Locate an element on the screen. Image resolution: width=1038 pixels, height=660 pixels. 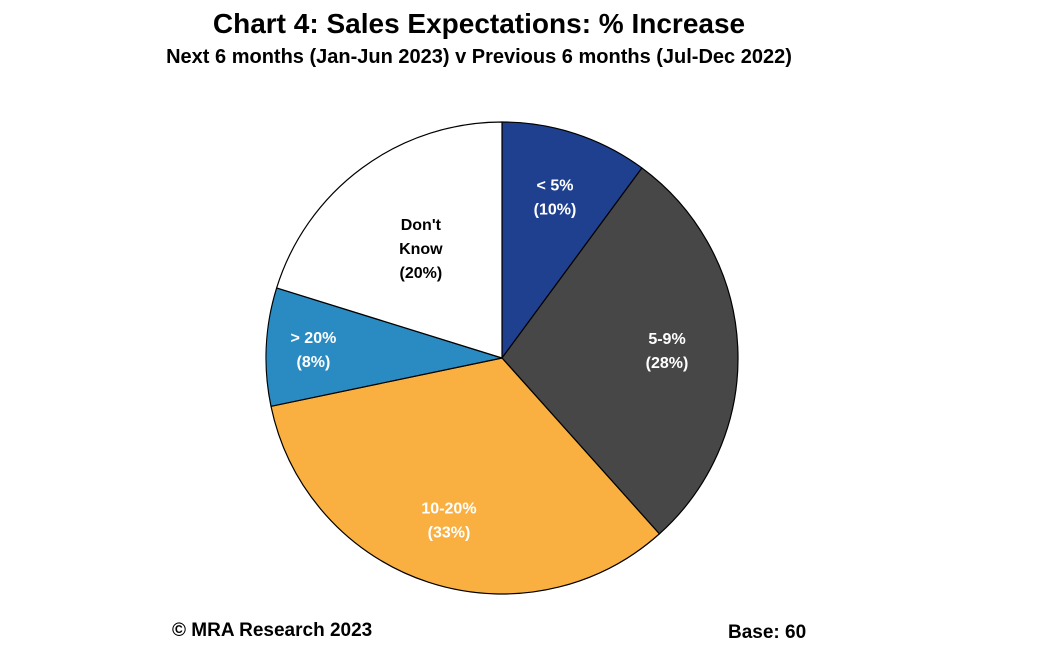
slice-label-0: < 5% (10%) is located at coordinates (555, 198).